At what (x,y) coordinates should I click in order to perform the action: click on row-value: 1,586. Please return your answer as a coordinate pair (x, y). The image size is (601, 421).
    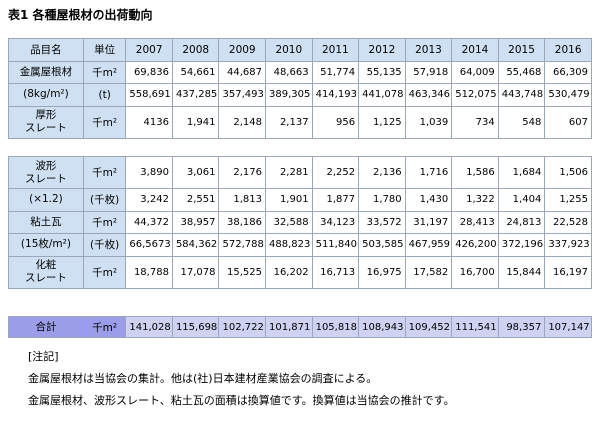
    Looking at the image, I should click on (475, 172).